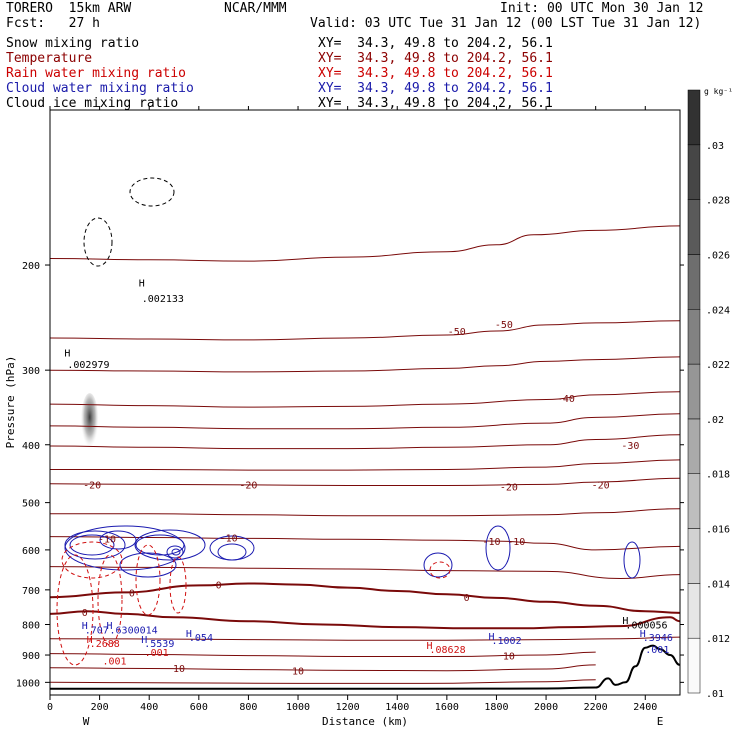 Image resolution: width=740 pixels, height=740 pixels. I want to click on cloud-water-max-value: .1002, so click(506, 641).